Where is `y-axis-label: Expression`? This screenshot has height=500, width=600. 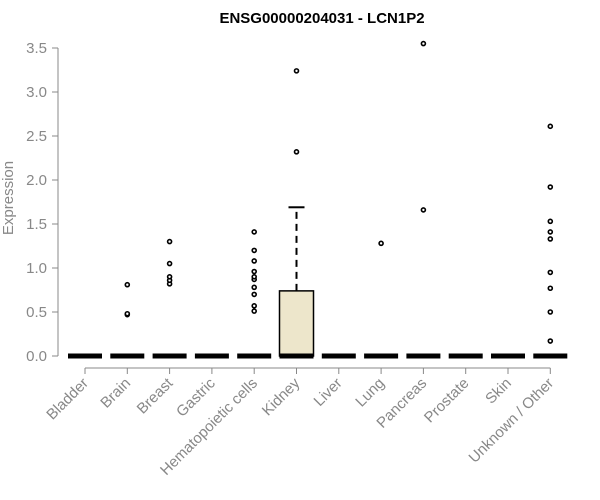
y-axis-label: Expression is located at coordinates (8, 198).